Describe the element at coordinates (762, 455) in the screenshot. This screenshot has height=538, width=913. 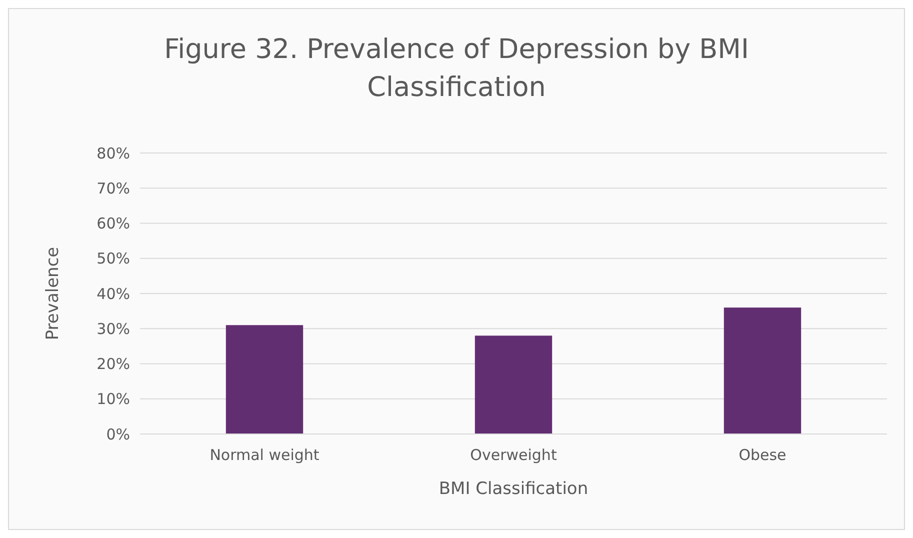
I see `x-tick-label: Obese` at that location.